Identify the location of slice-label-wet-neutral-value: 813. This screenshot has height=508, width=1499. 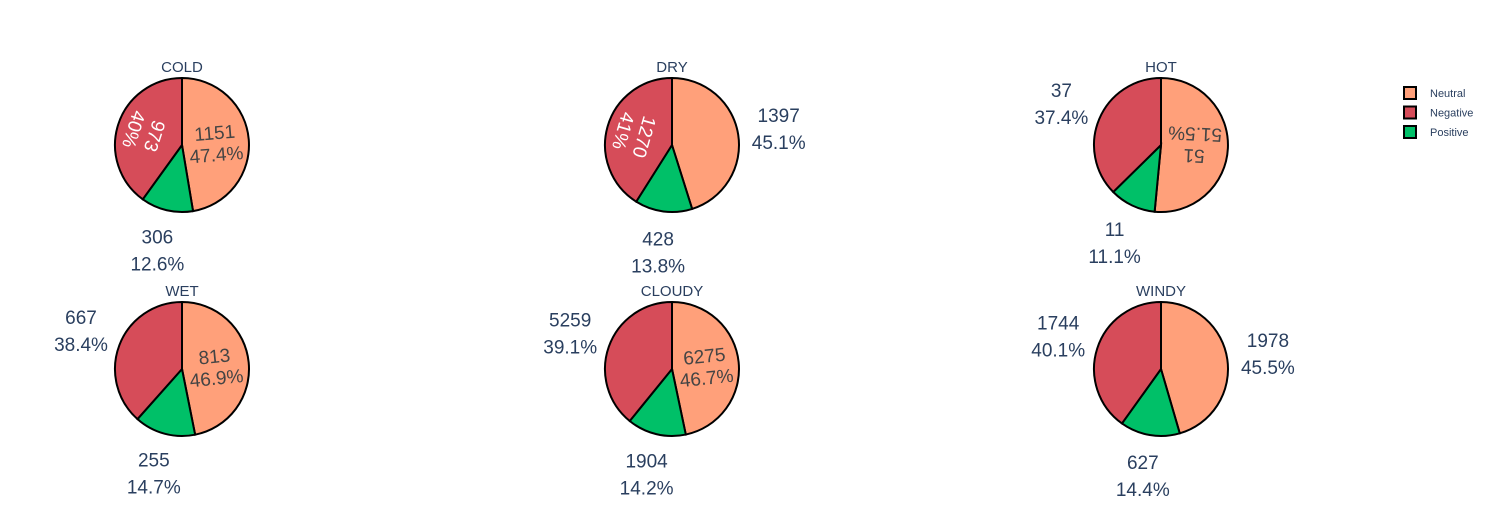
(215, 357).